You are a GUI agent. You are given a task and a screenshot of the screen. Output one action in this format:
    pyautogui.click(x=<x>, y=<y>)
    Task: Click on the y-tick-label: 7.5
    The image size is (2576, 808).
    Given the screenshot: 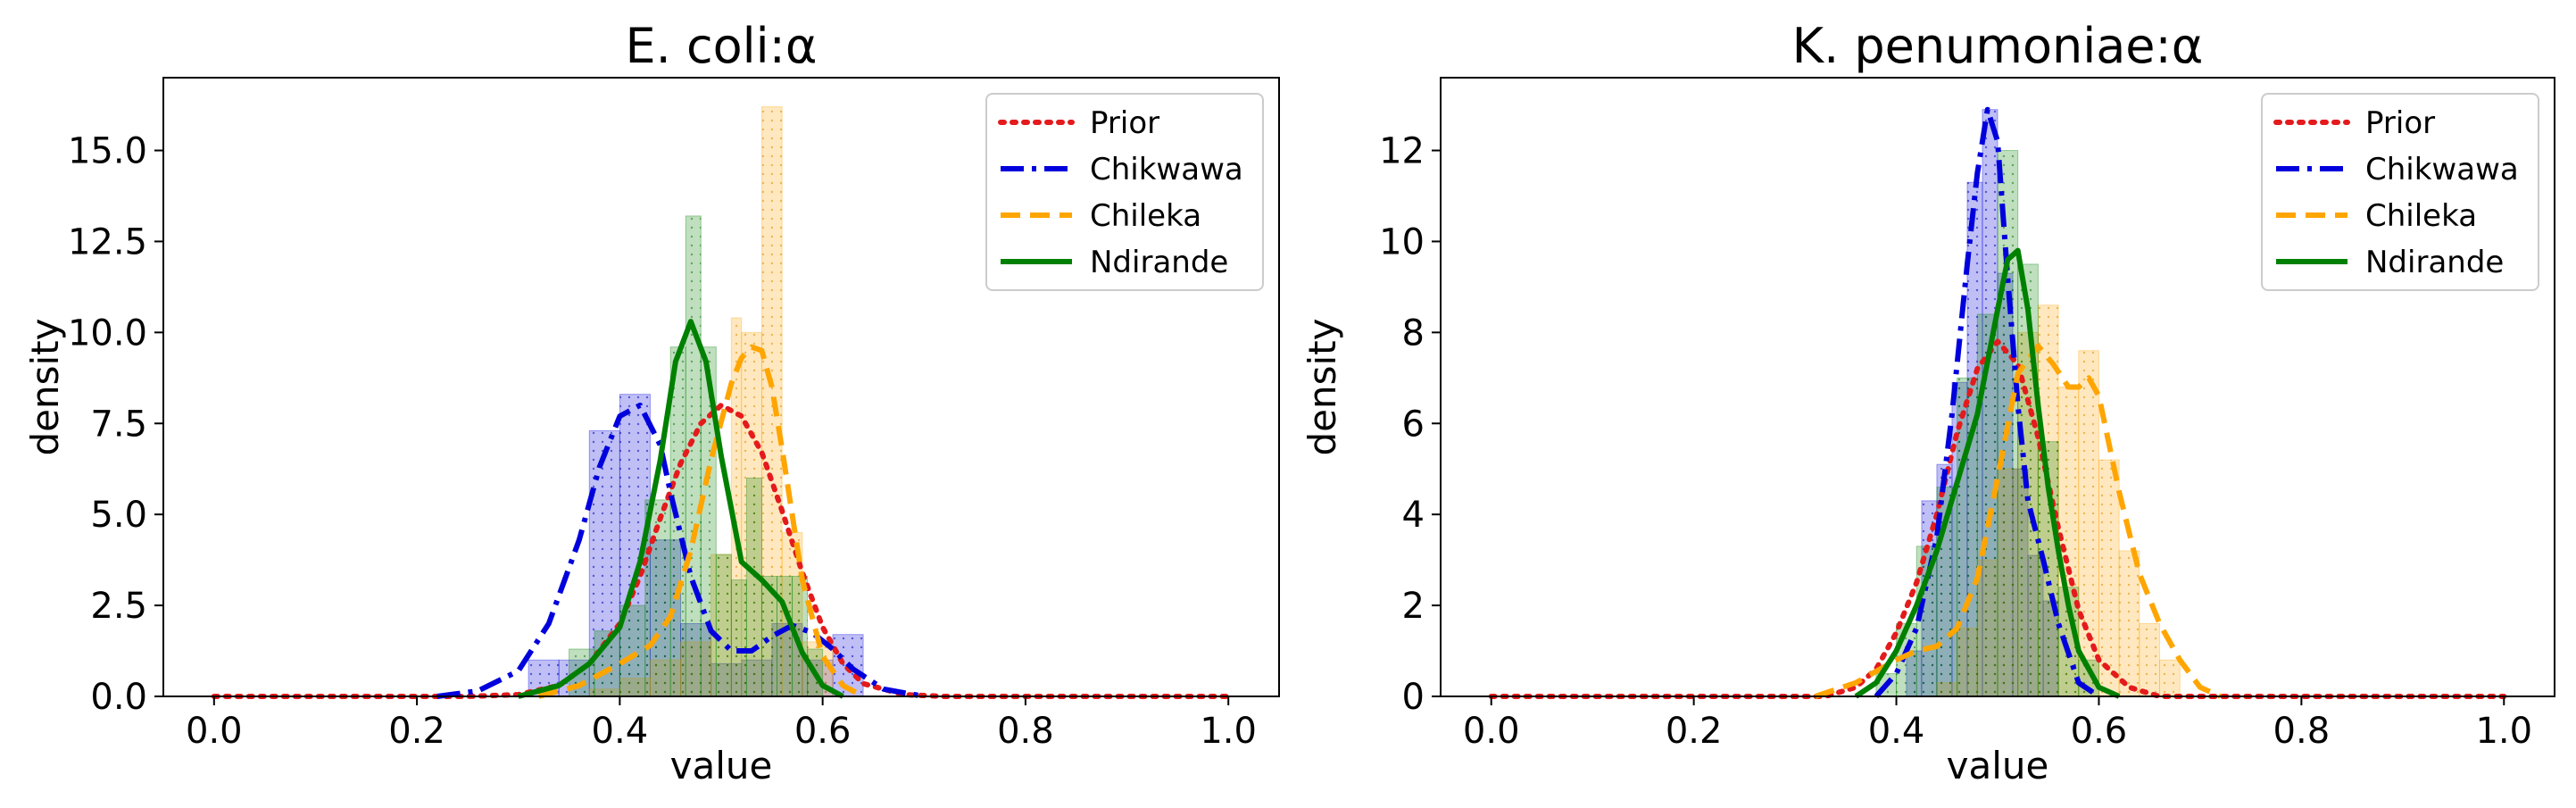 What is the action you would take?
    pyautogui.click(x=118, y=424)
    